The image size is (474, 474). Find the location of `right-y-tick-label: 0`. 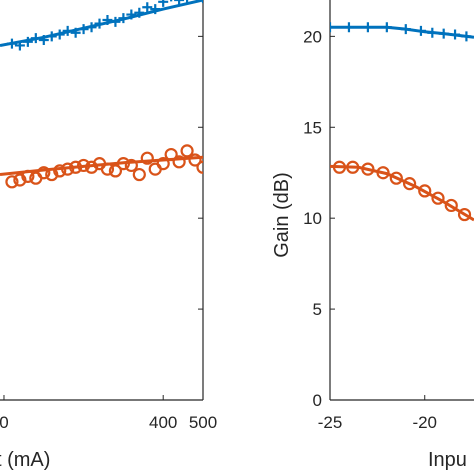

right-y-tick-label: 0 is located at coordinates (317, 400).